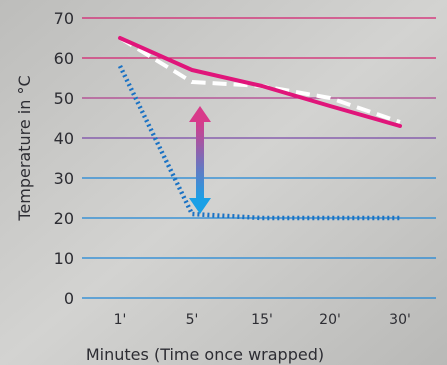 The width and height of the screenshot is (447, 365). Describe the element at coordinates (192, 320) in the screenshot. I see `x-tick-label: 5'` at that location.